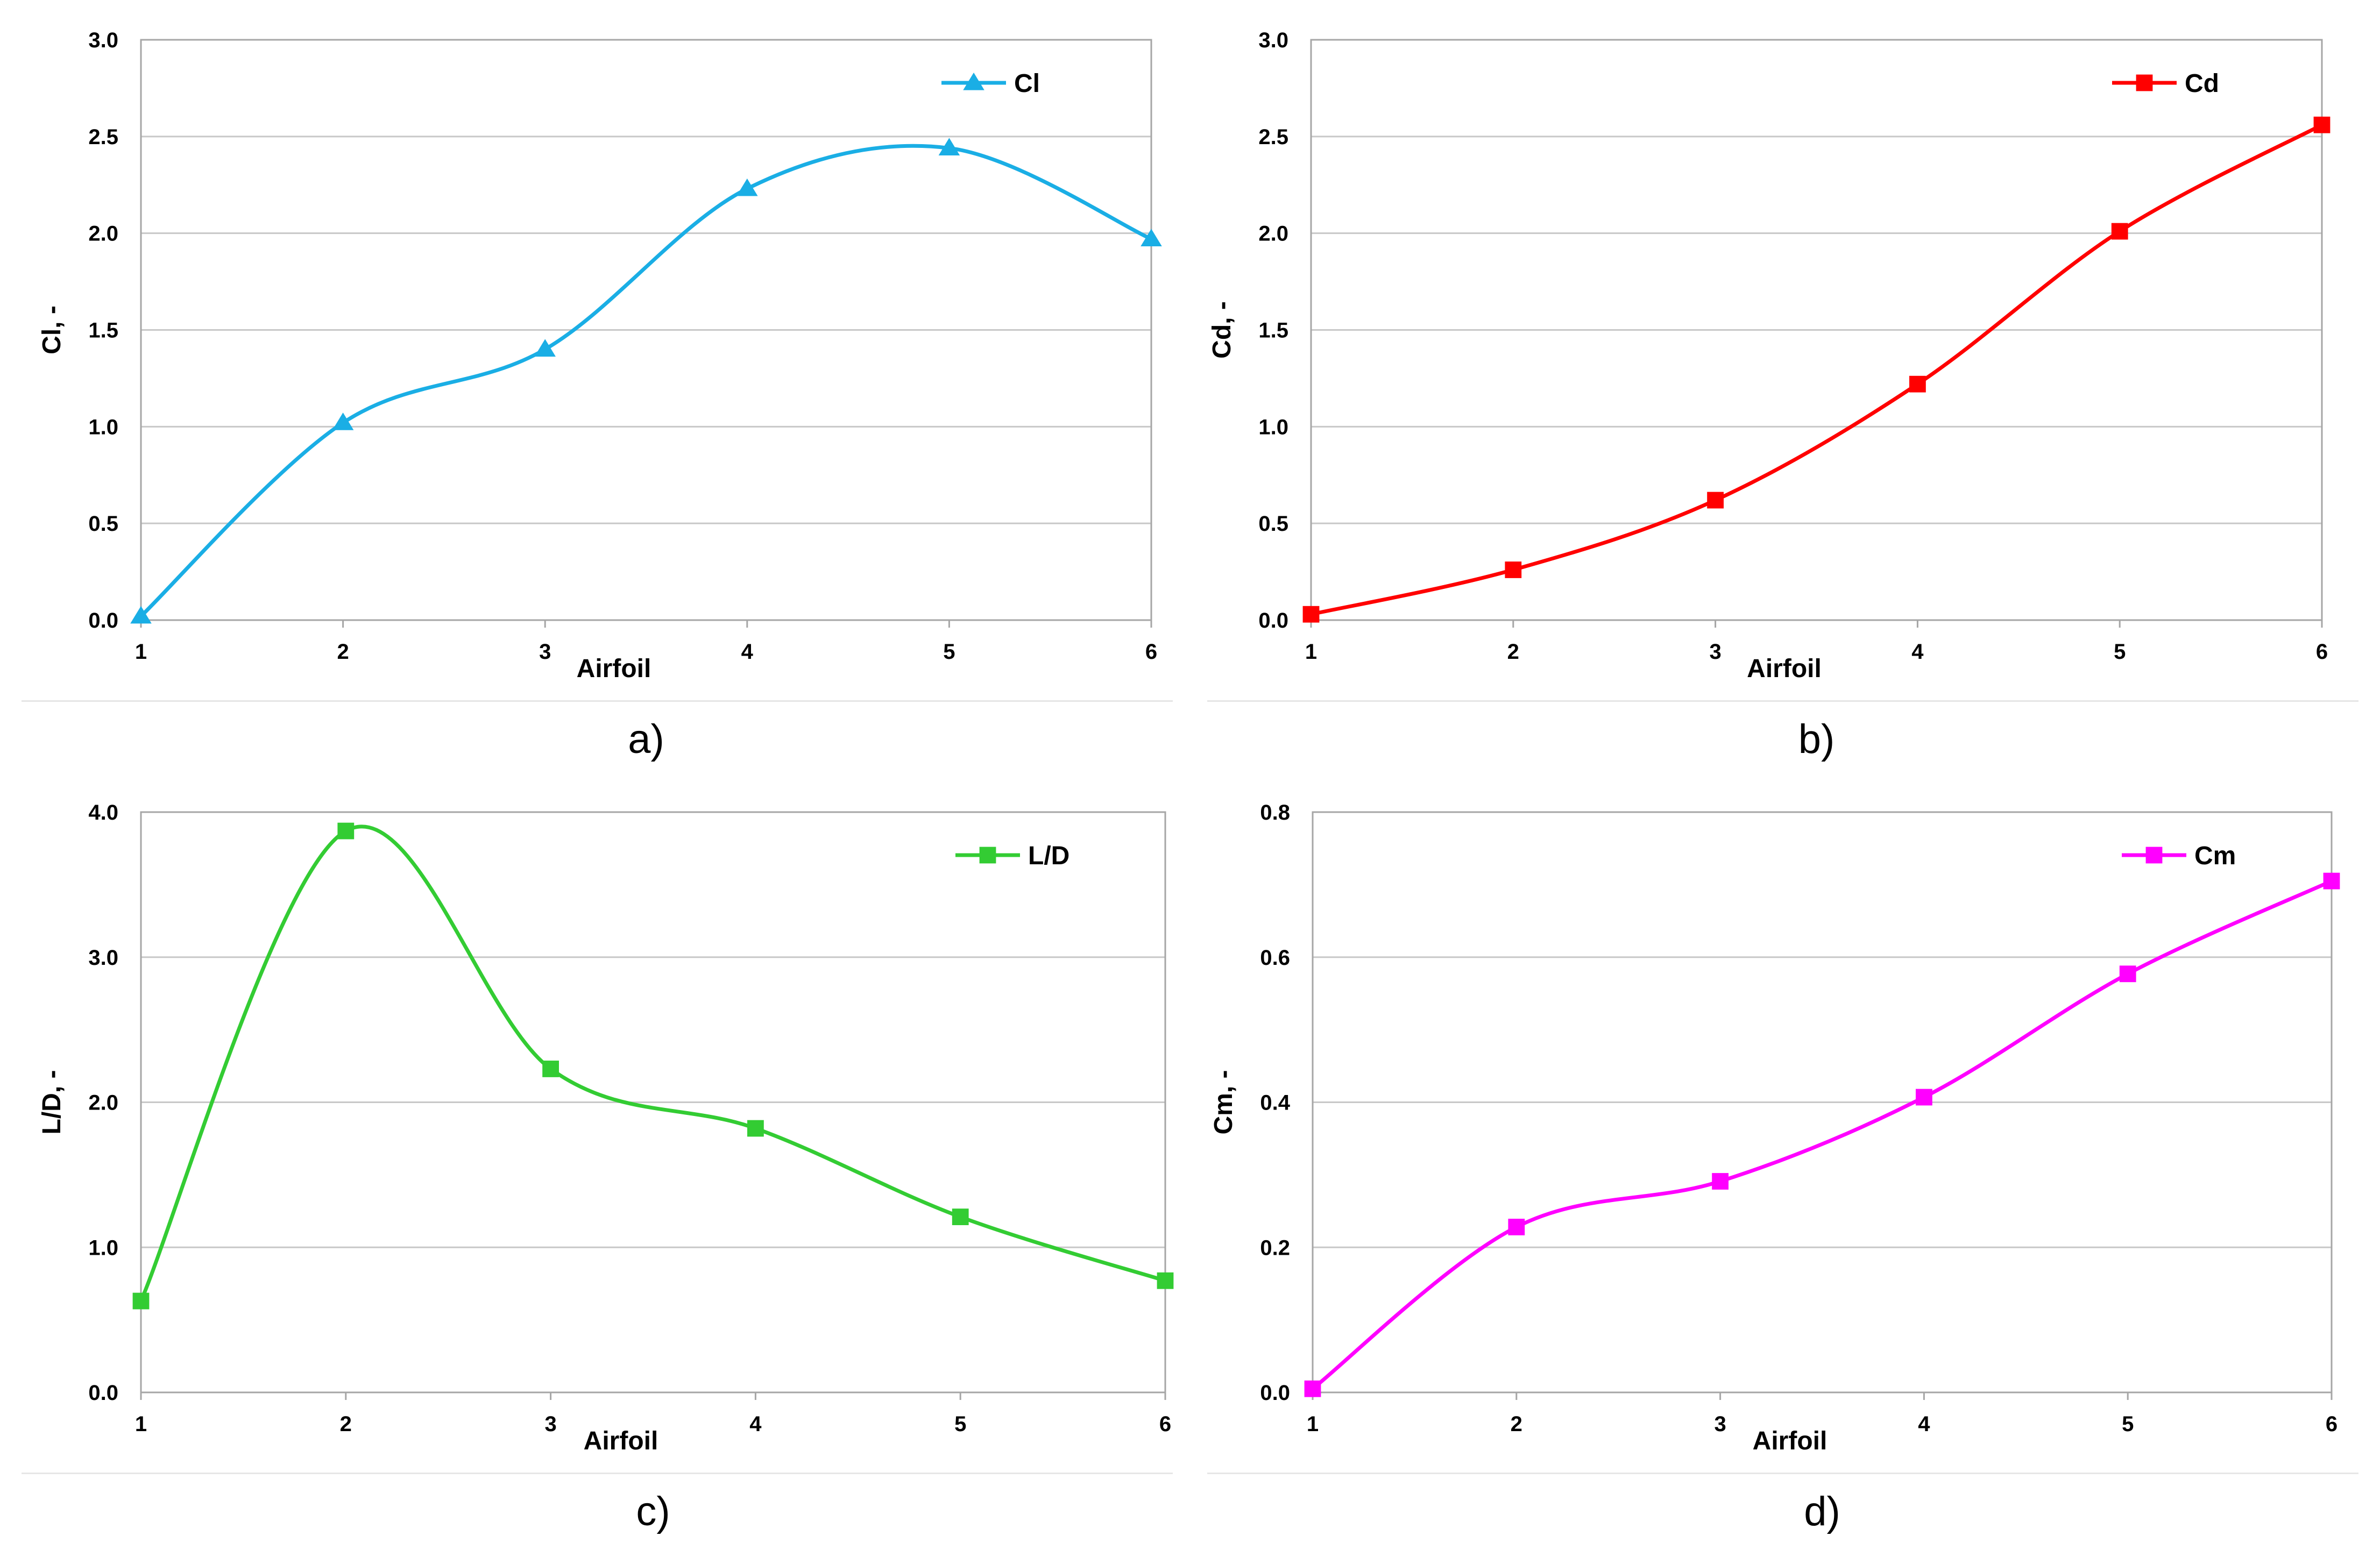  Describe the element at coordinates (645, 381) in the screenshot. I see `series-line-cl` at that location.